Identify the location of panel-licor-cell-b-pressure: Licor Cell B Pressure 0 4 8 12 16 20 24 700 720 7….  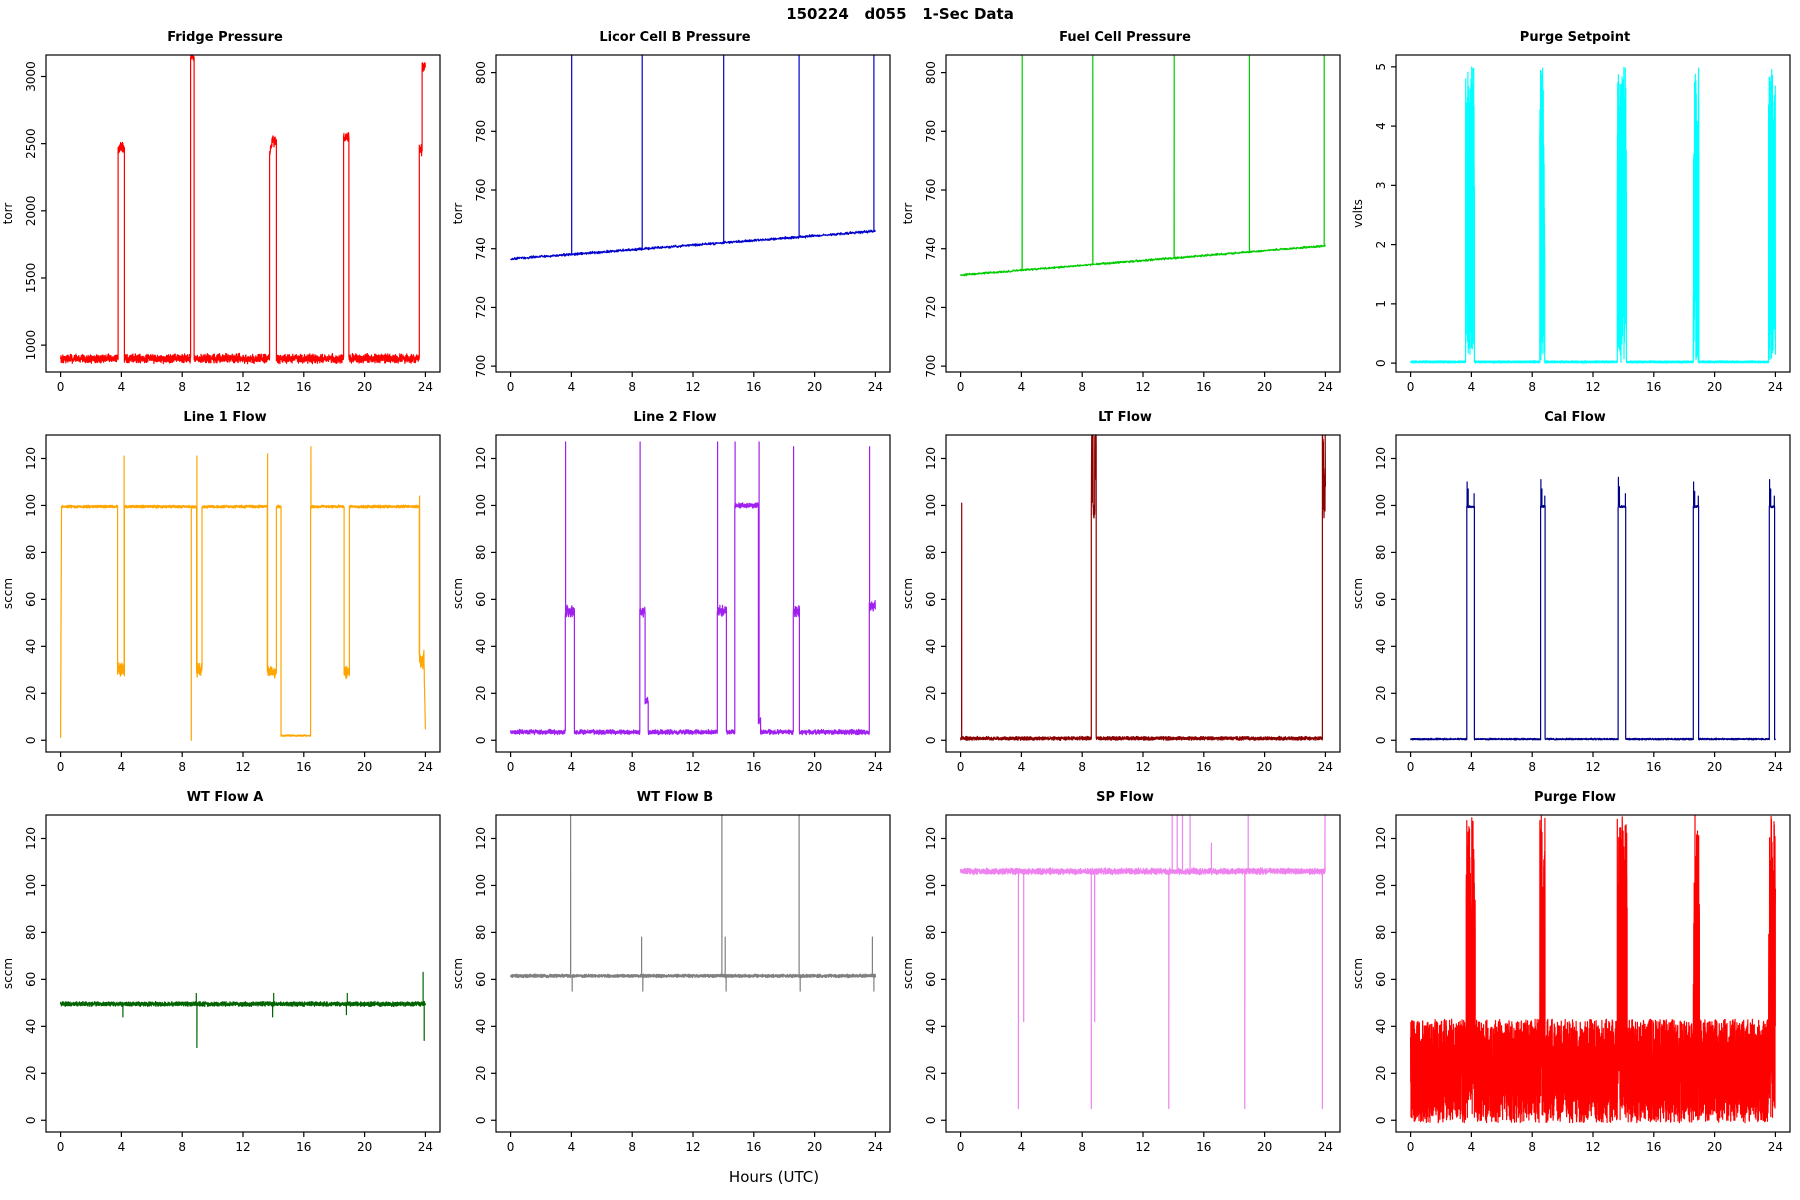
(675, 218).